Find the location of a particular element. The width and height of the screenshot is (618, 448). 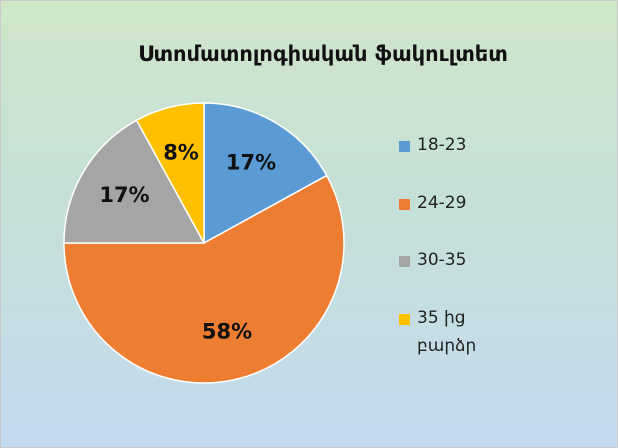

legend-item: 30-35 is located at coordinates (451, 279).